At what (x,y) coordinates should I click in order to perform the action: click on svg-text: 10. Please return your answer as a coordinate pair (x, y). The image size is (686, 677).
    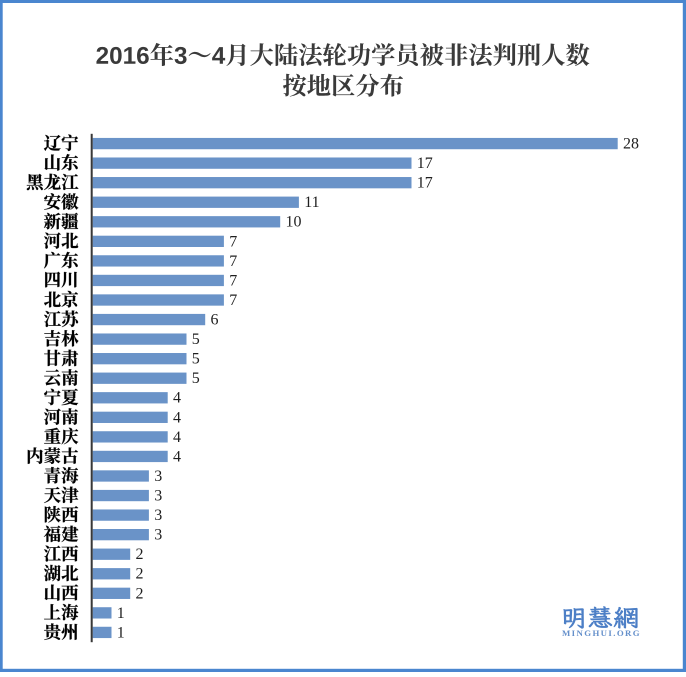
    Looking at the image, I should click on (294, 222).